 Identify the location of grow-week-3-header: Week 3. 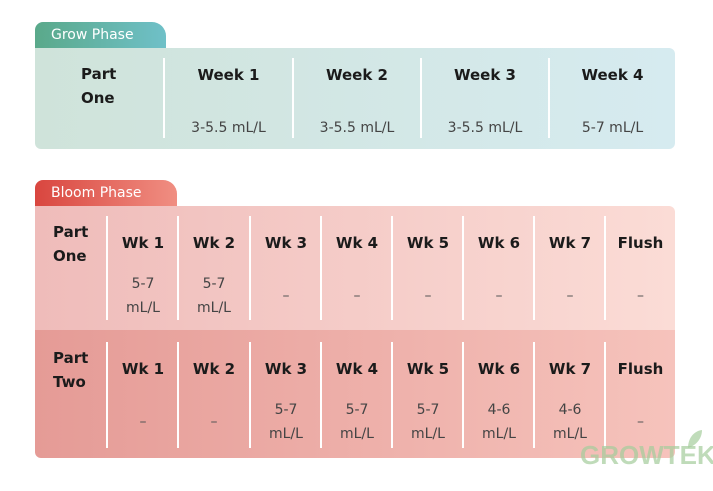
(485, 75).